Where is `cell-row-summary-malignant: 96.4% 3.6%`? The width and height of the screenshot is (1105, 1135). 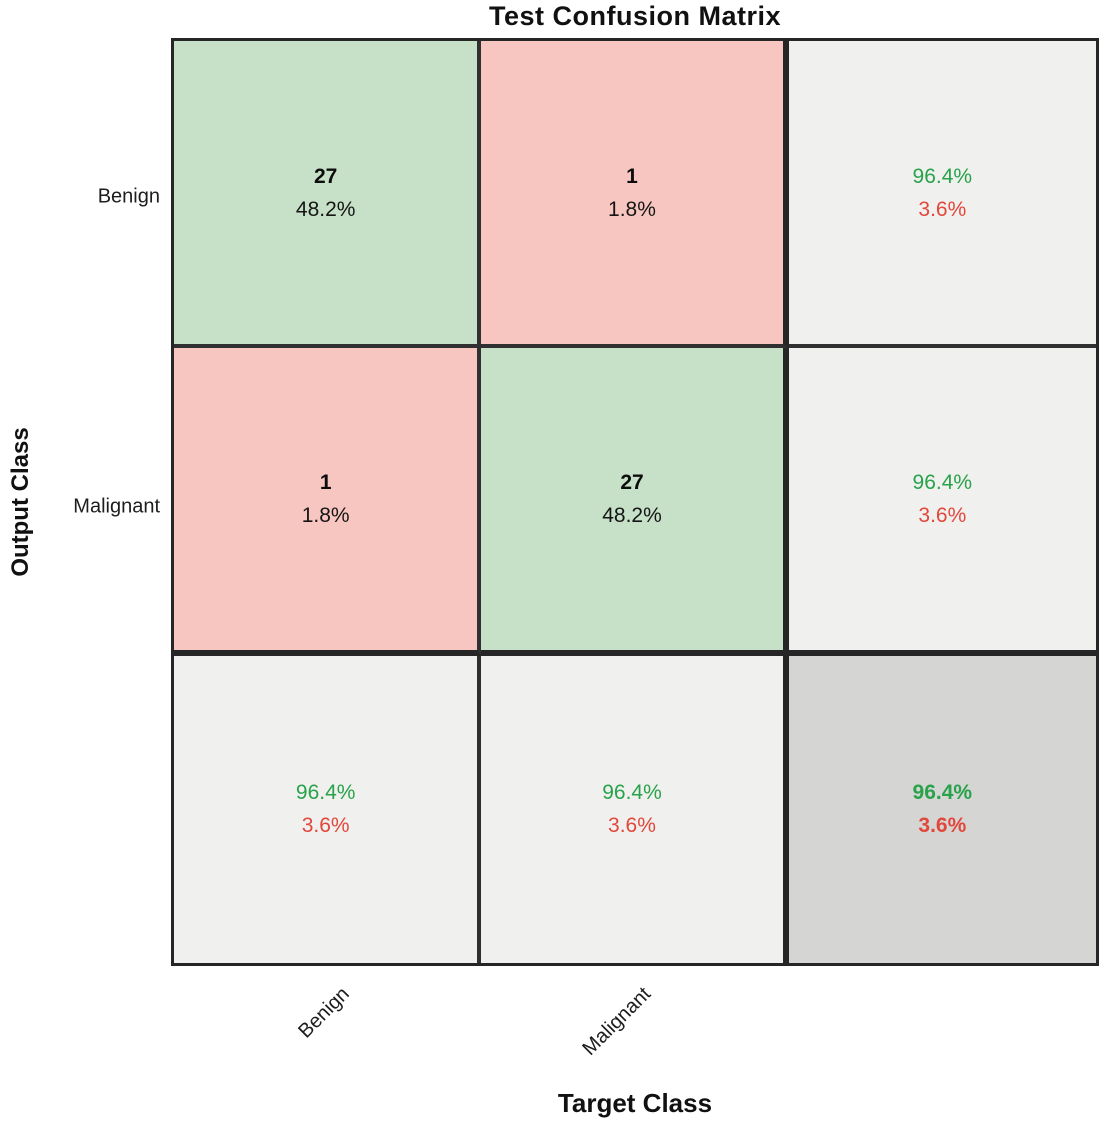 cell-row-summary-malignant: 96.4% 3.6% is located at coordinates (942, 502).